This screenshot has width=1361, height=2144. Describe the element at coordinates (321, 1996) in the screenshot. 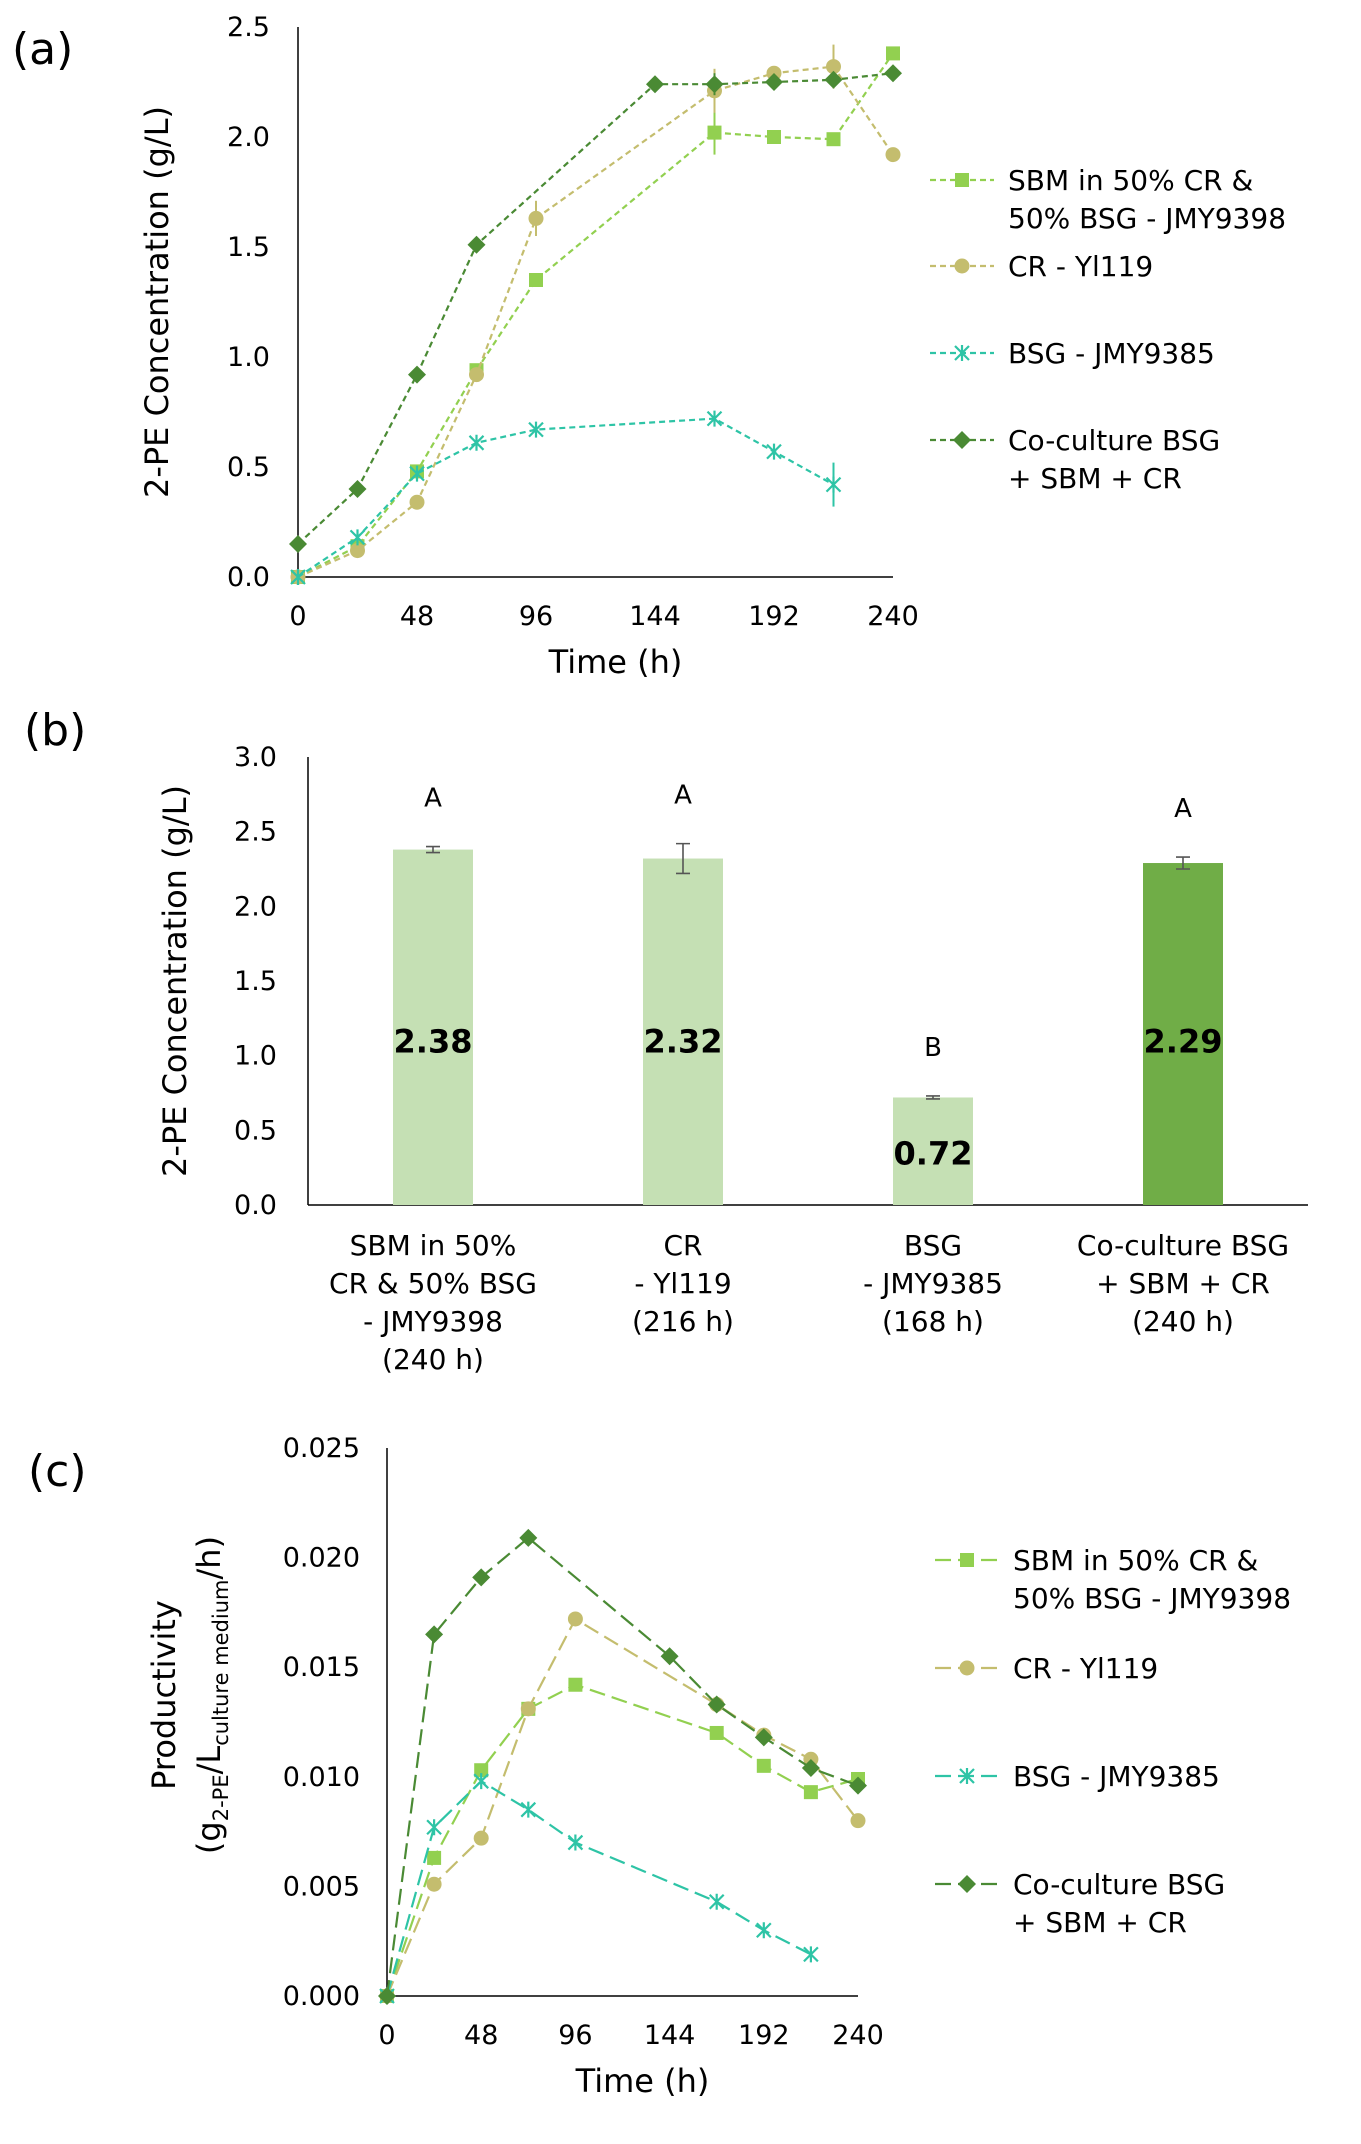

I see `y-tick-label: 0.000` at that location.